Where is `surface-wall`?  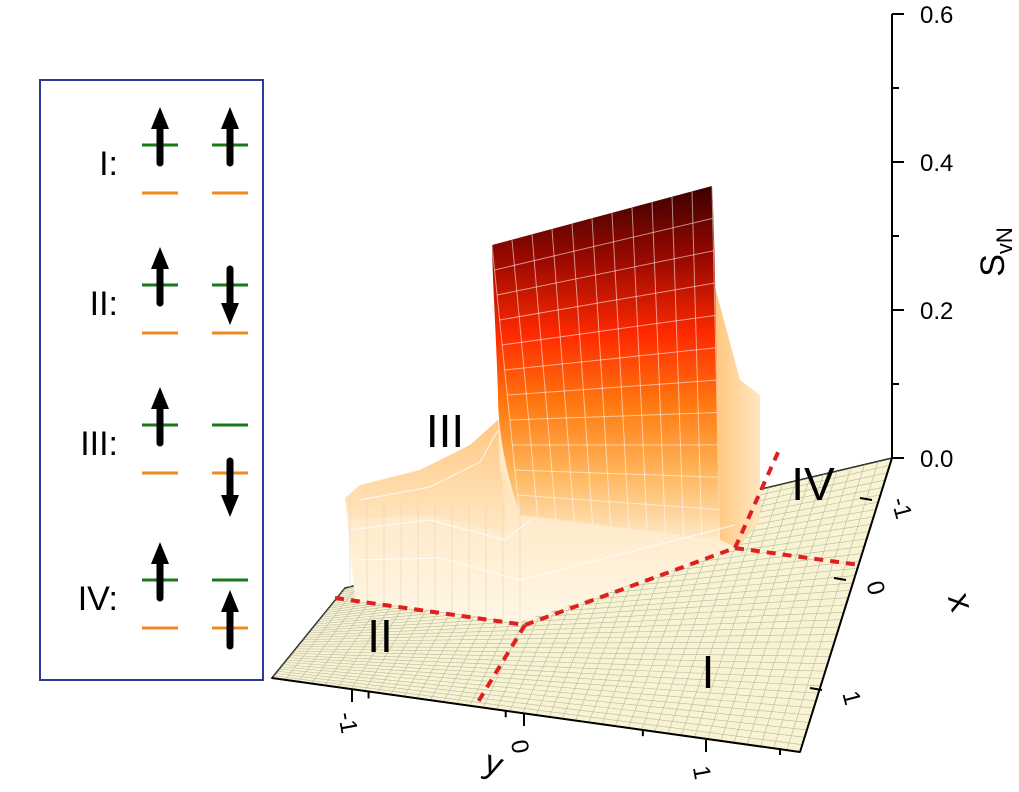 surface-wall is located at coordinates (606, 363).